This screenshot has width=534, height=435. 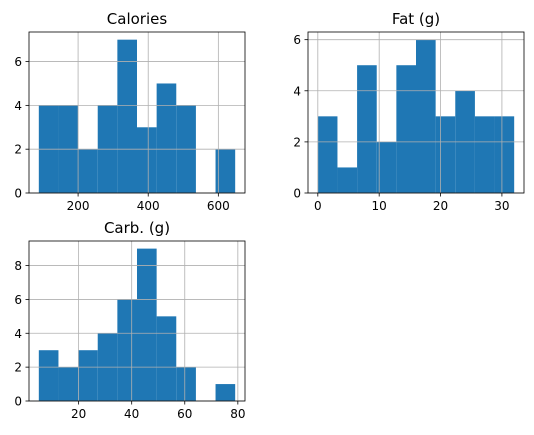 What do you see at coordinates (18, 62) in the screenshot?
I see `calories-ytick-label-3: 6` at bounding box center [18, 62].